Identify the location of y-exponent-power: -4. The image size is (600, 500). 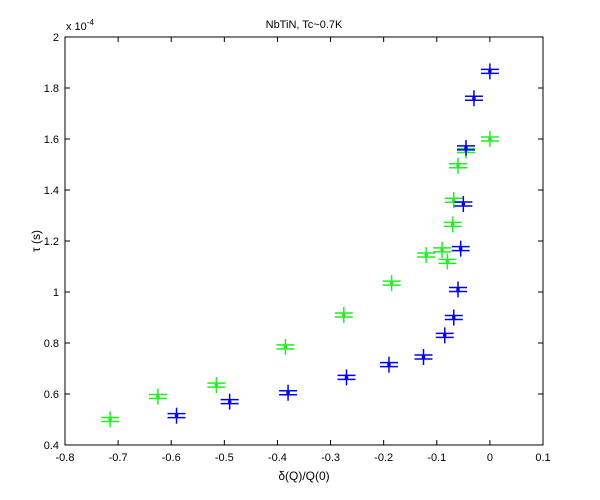
(91, 22).